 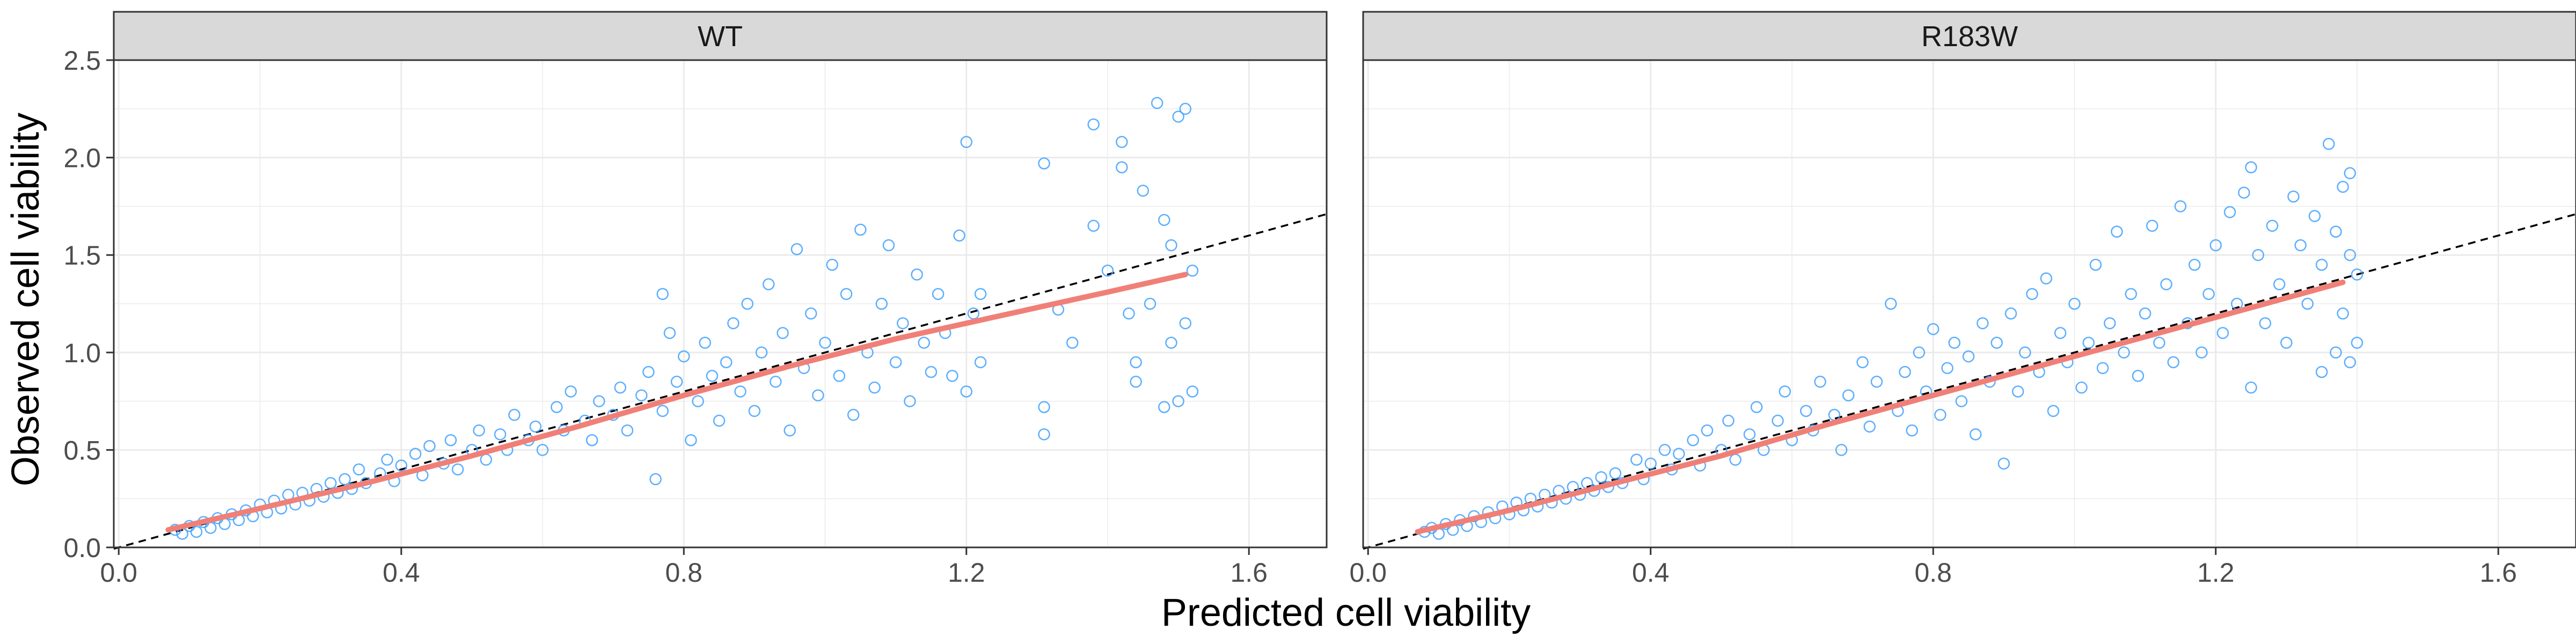 What do you see at coordinates (2216, 573) in the screenshot?
I see `x-tick-label: 1.2` at bounding box center [2216, 573].